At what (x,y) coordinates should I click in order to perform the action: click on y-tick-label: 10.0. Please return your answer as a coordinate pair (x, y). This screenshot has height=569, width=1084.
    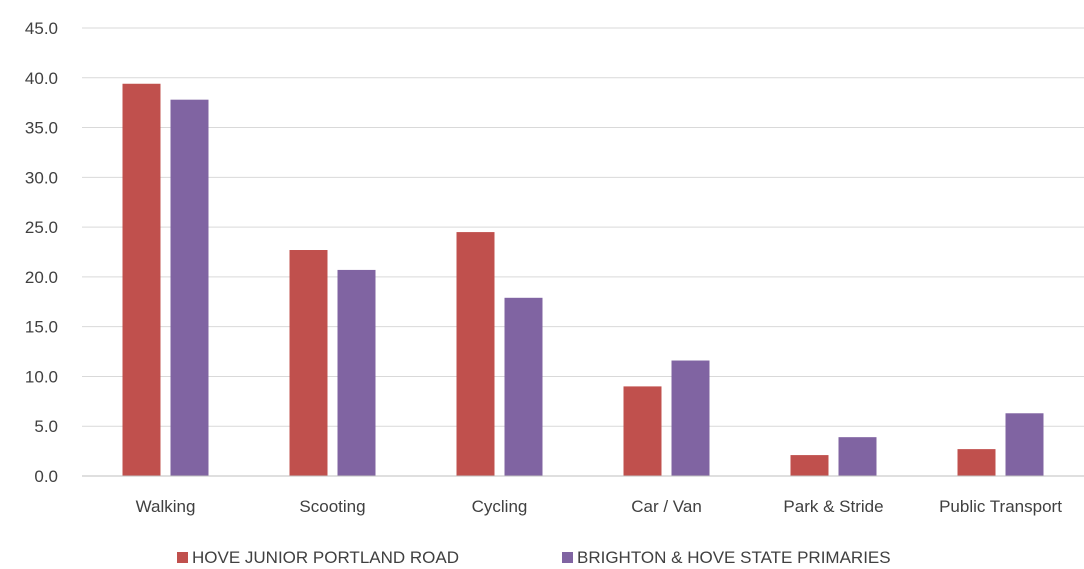
    Looking at the image, I should click on (41, 376).